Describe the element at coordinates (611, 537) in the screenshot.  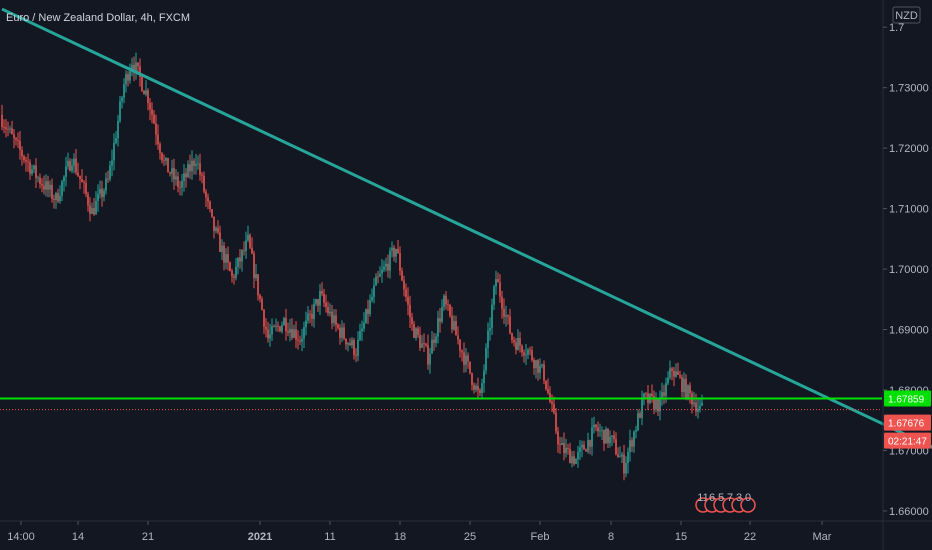
I see `x-tick-label: 8` at that location.